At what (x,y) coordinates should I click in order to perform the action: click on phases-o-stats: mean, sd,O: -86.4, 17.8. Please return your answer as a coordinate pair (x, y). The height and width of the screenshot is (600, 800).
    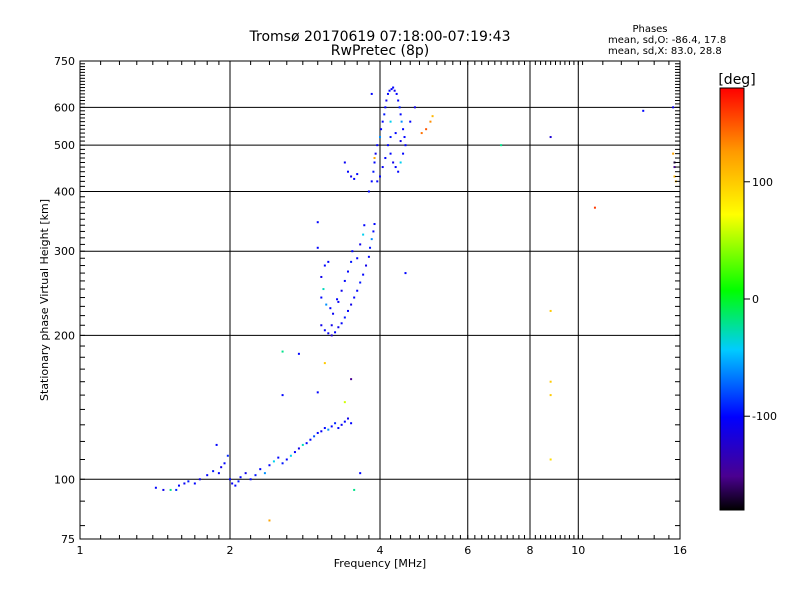
    Looking at the image, I should click on (667, 40).